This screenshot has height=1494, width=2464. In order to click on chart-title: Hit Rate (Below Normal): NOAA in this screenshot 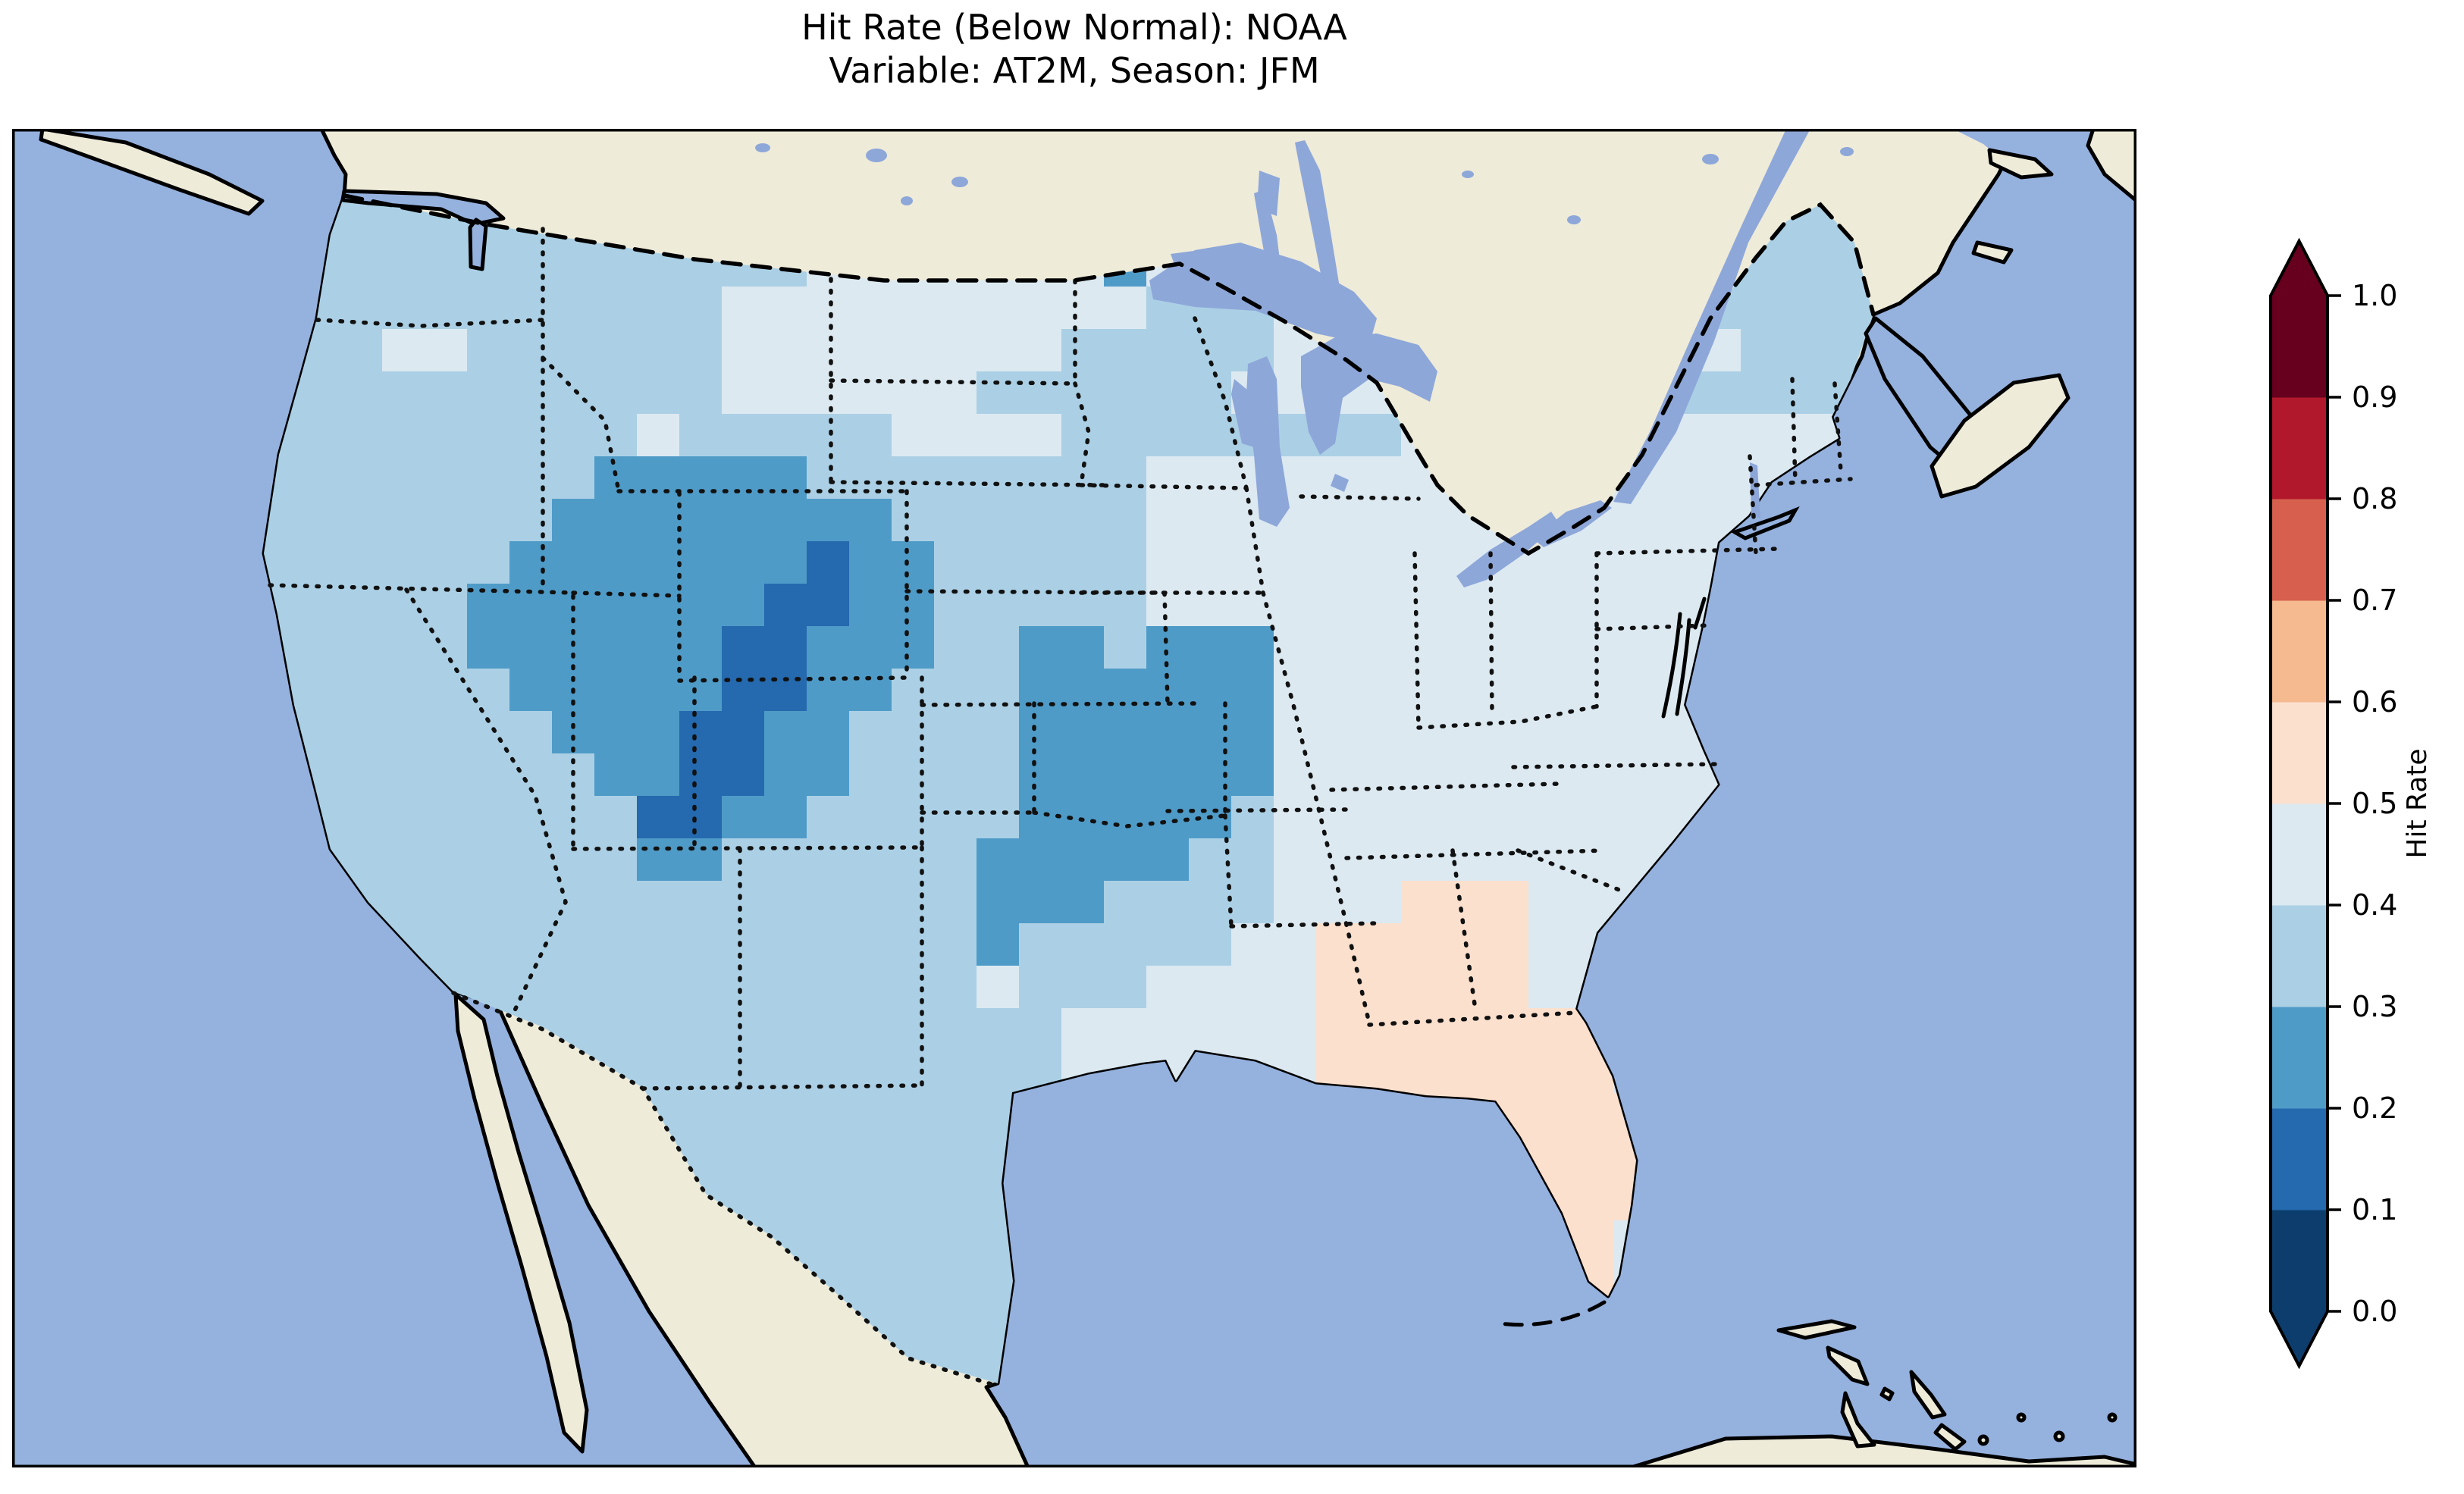, I will do `click(1074, 27)`.